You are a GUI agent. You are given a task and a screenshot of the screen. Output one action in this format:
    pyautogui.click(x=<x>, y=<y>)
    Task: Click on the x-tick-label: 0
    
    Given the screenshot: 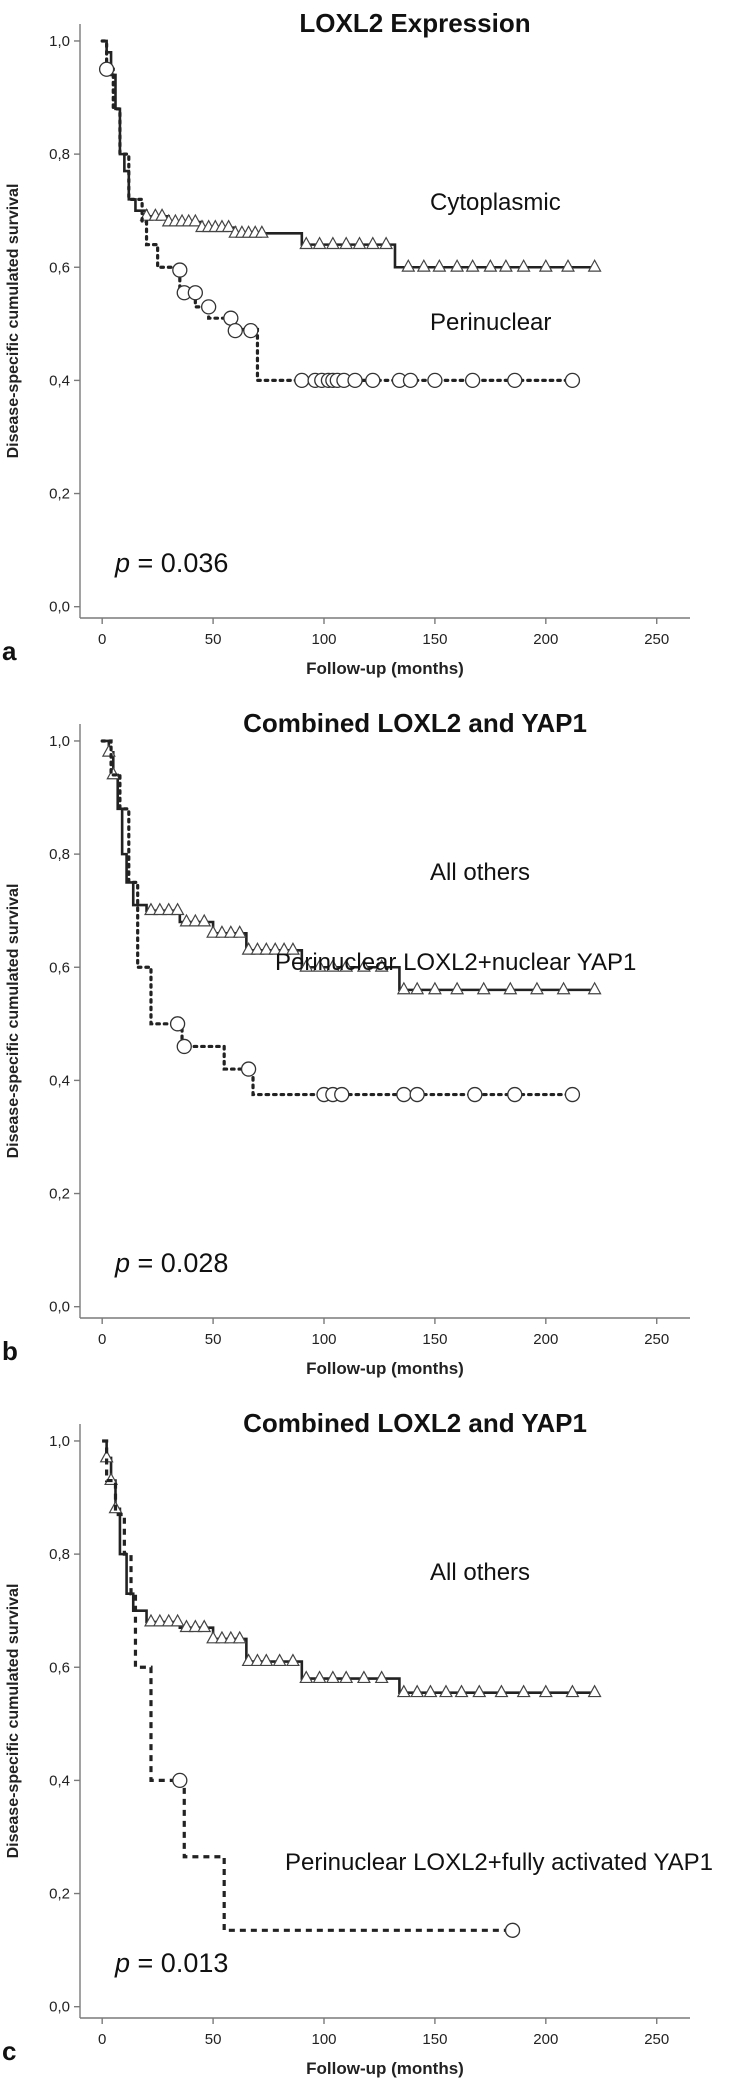 What is the action you would take?
    pyautogui.click(x=102, y=2039)
    